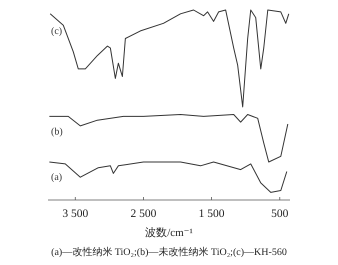 The image size is (338, 265). Describe the element at coordinates (57, 132) in the screenshot. I see `series-label: (b)` at that location.